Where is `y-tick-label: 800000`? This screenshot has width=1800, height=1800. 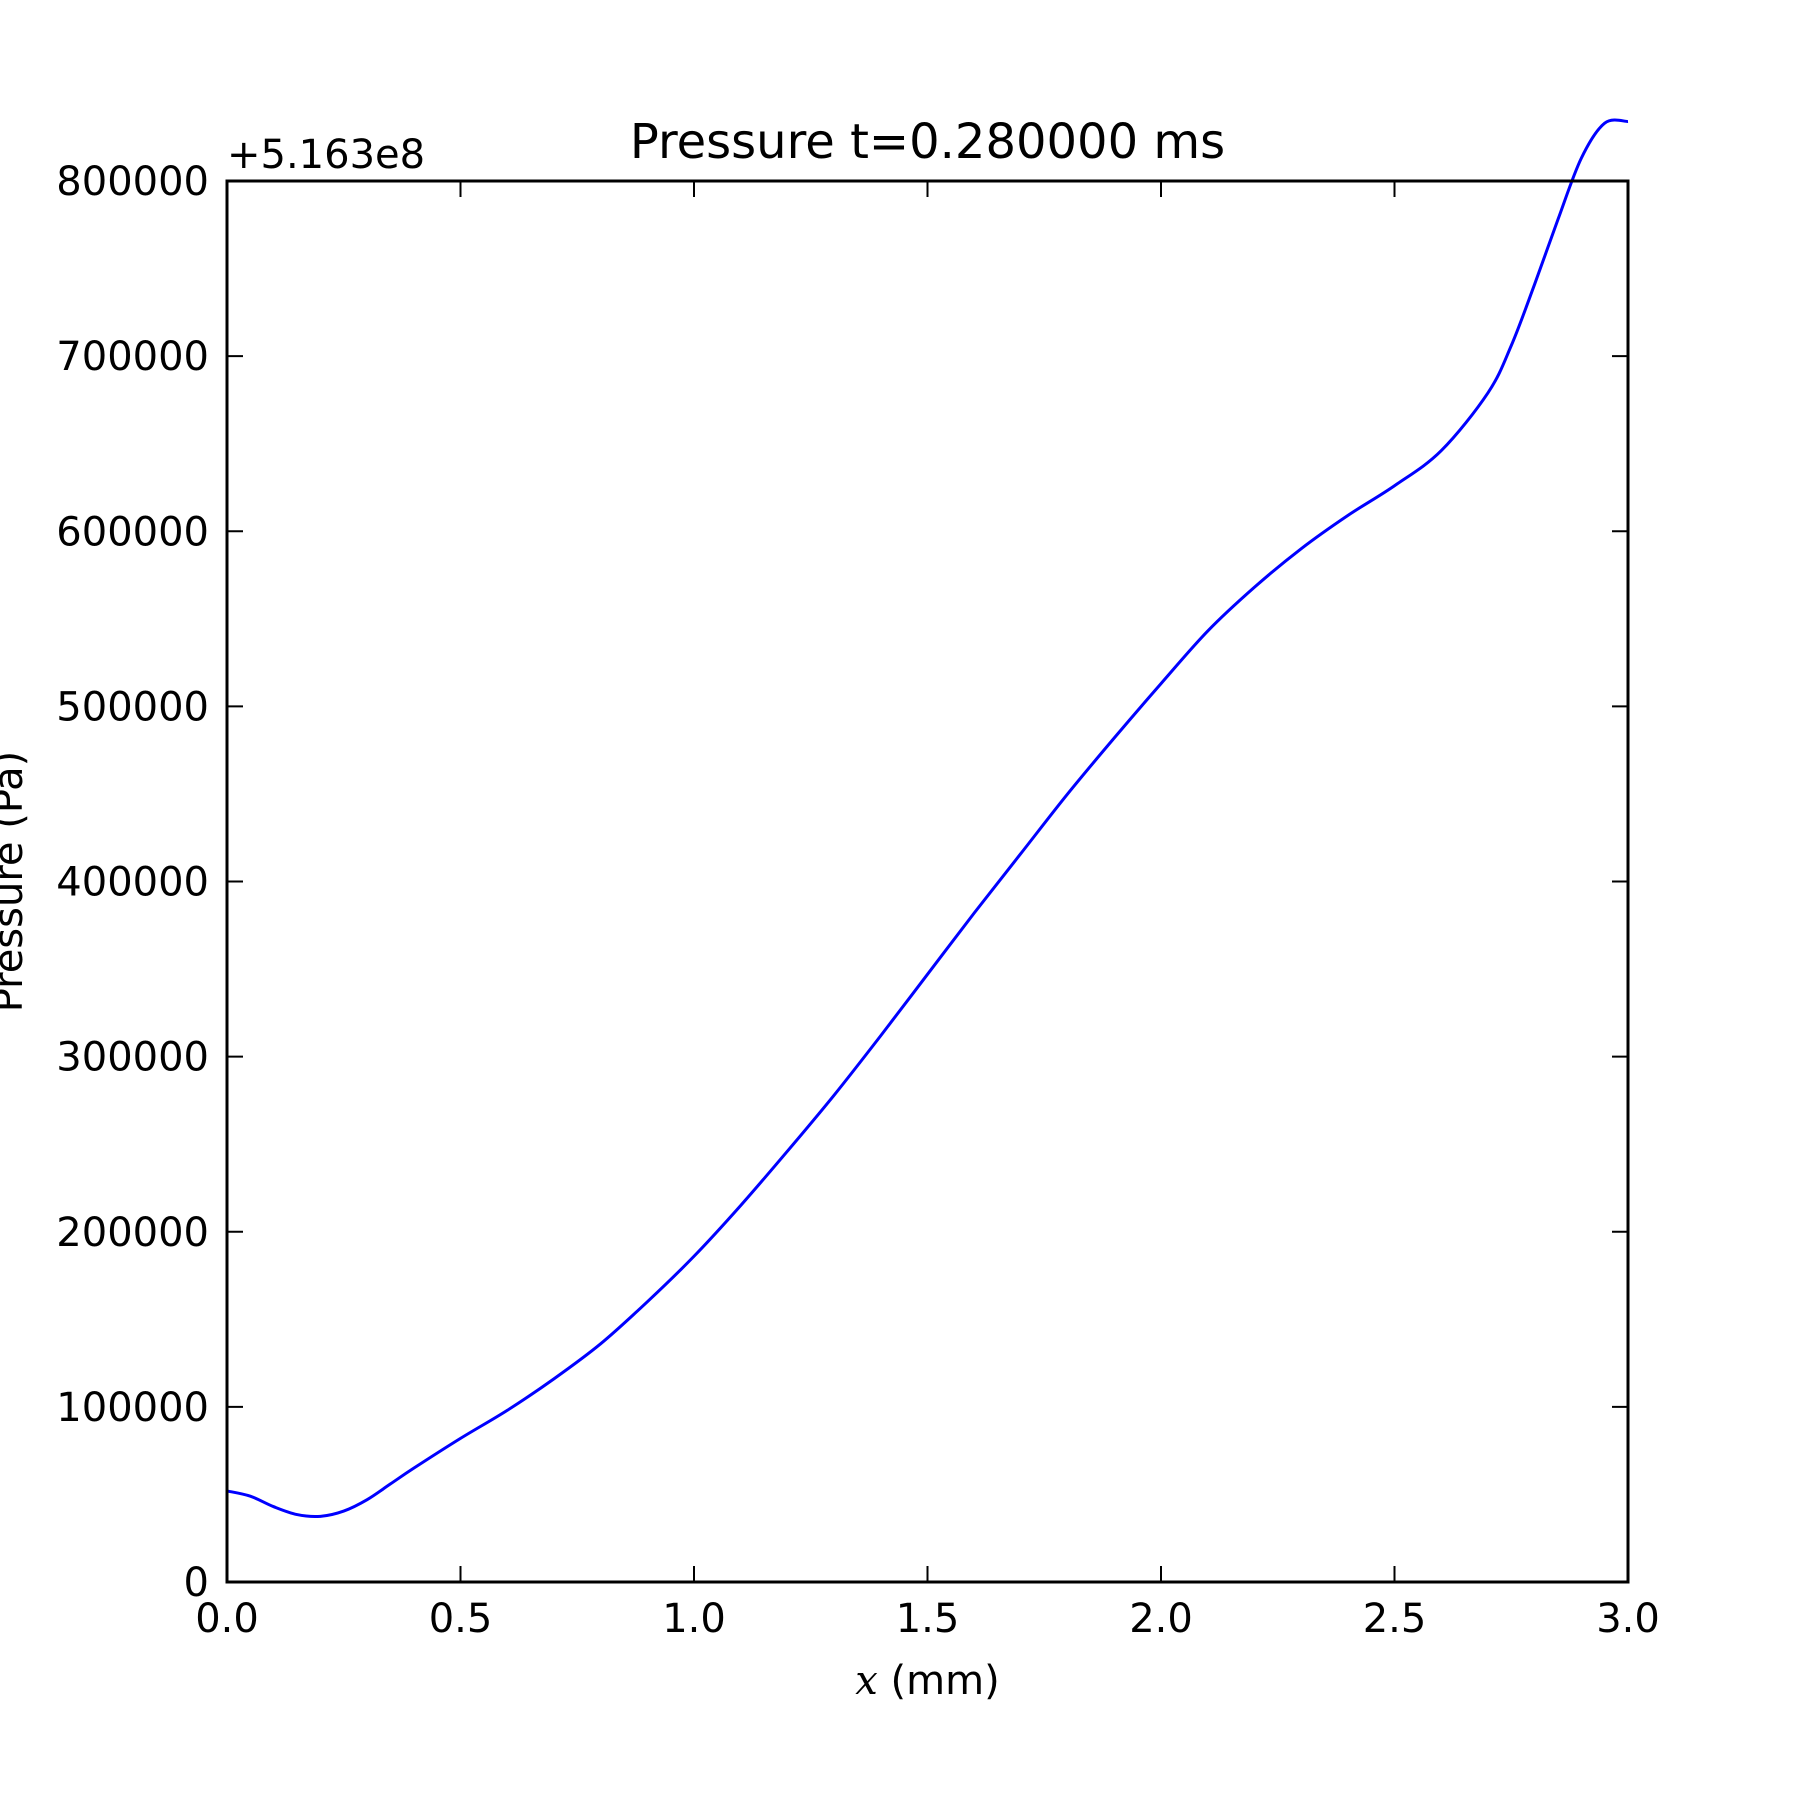
y-tick-label: 800000 is located at coordinates (132, 182).